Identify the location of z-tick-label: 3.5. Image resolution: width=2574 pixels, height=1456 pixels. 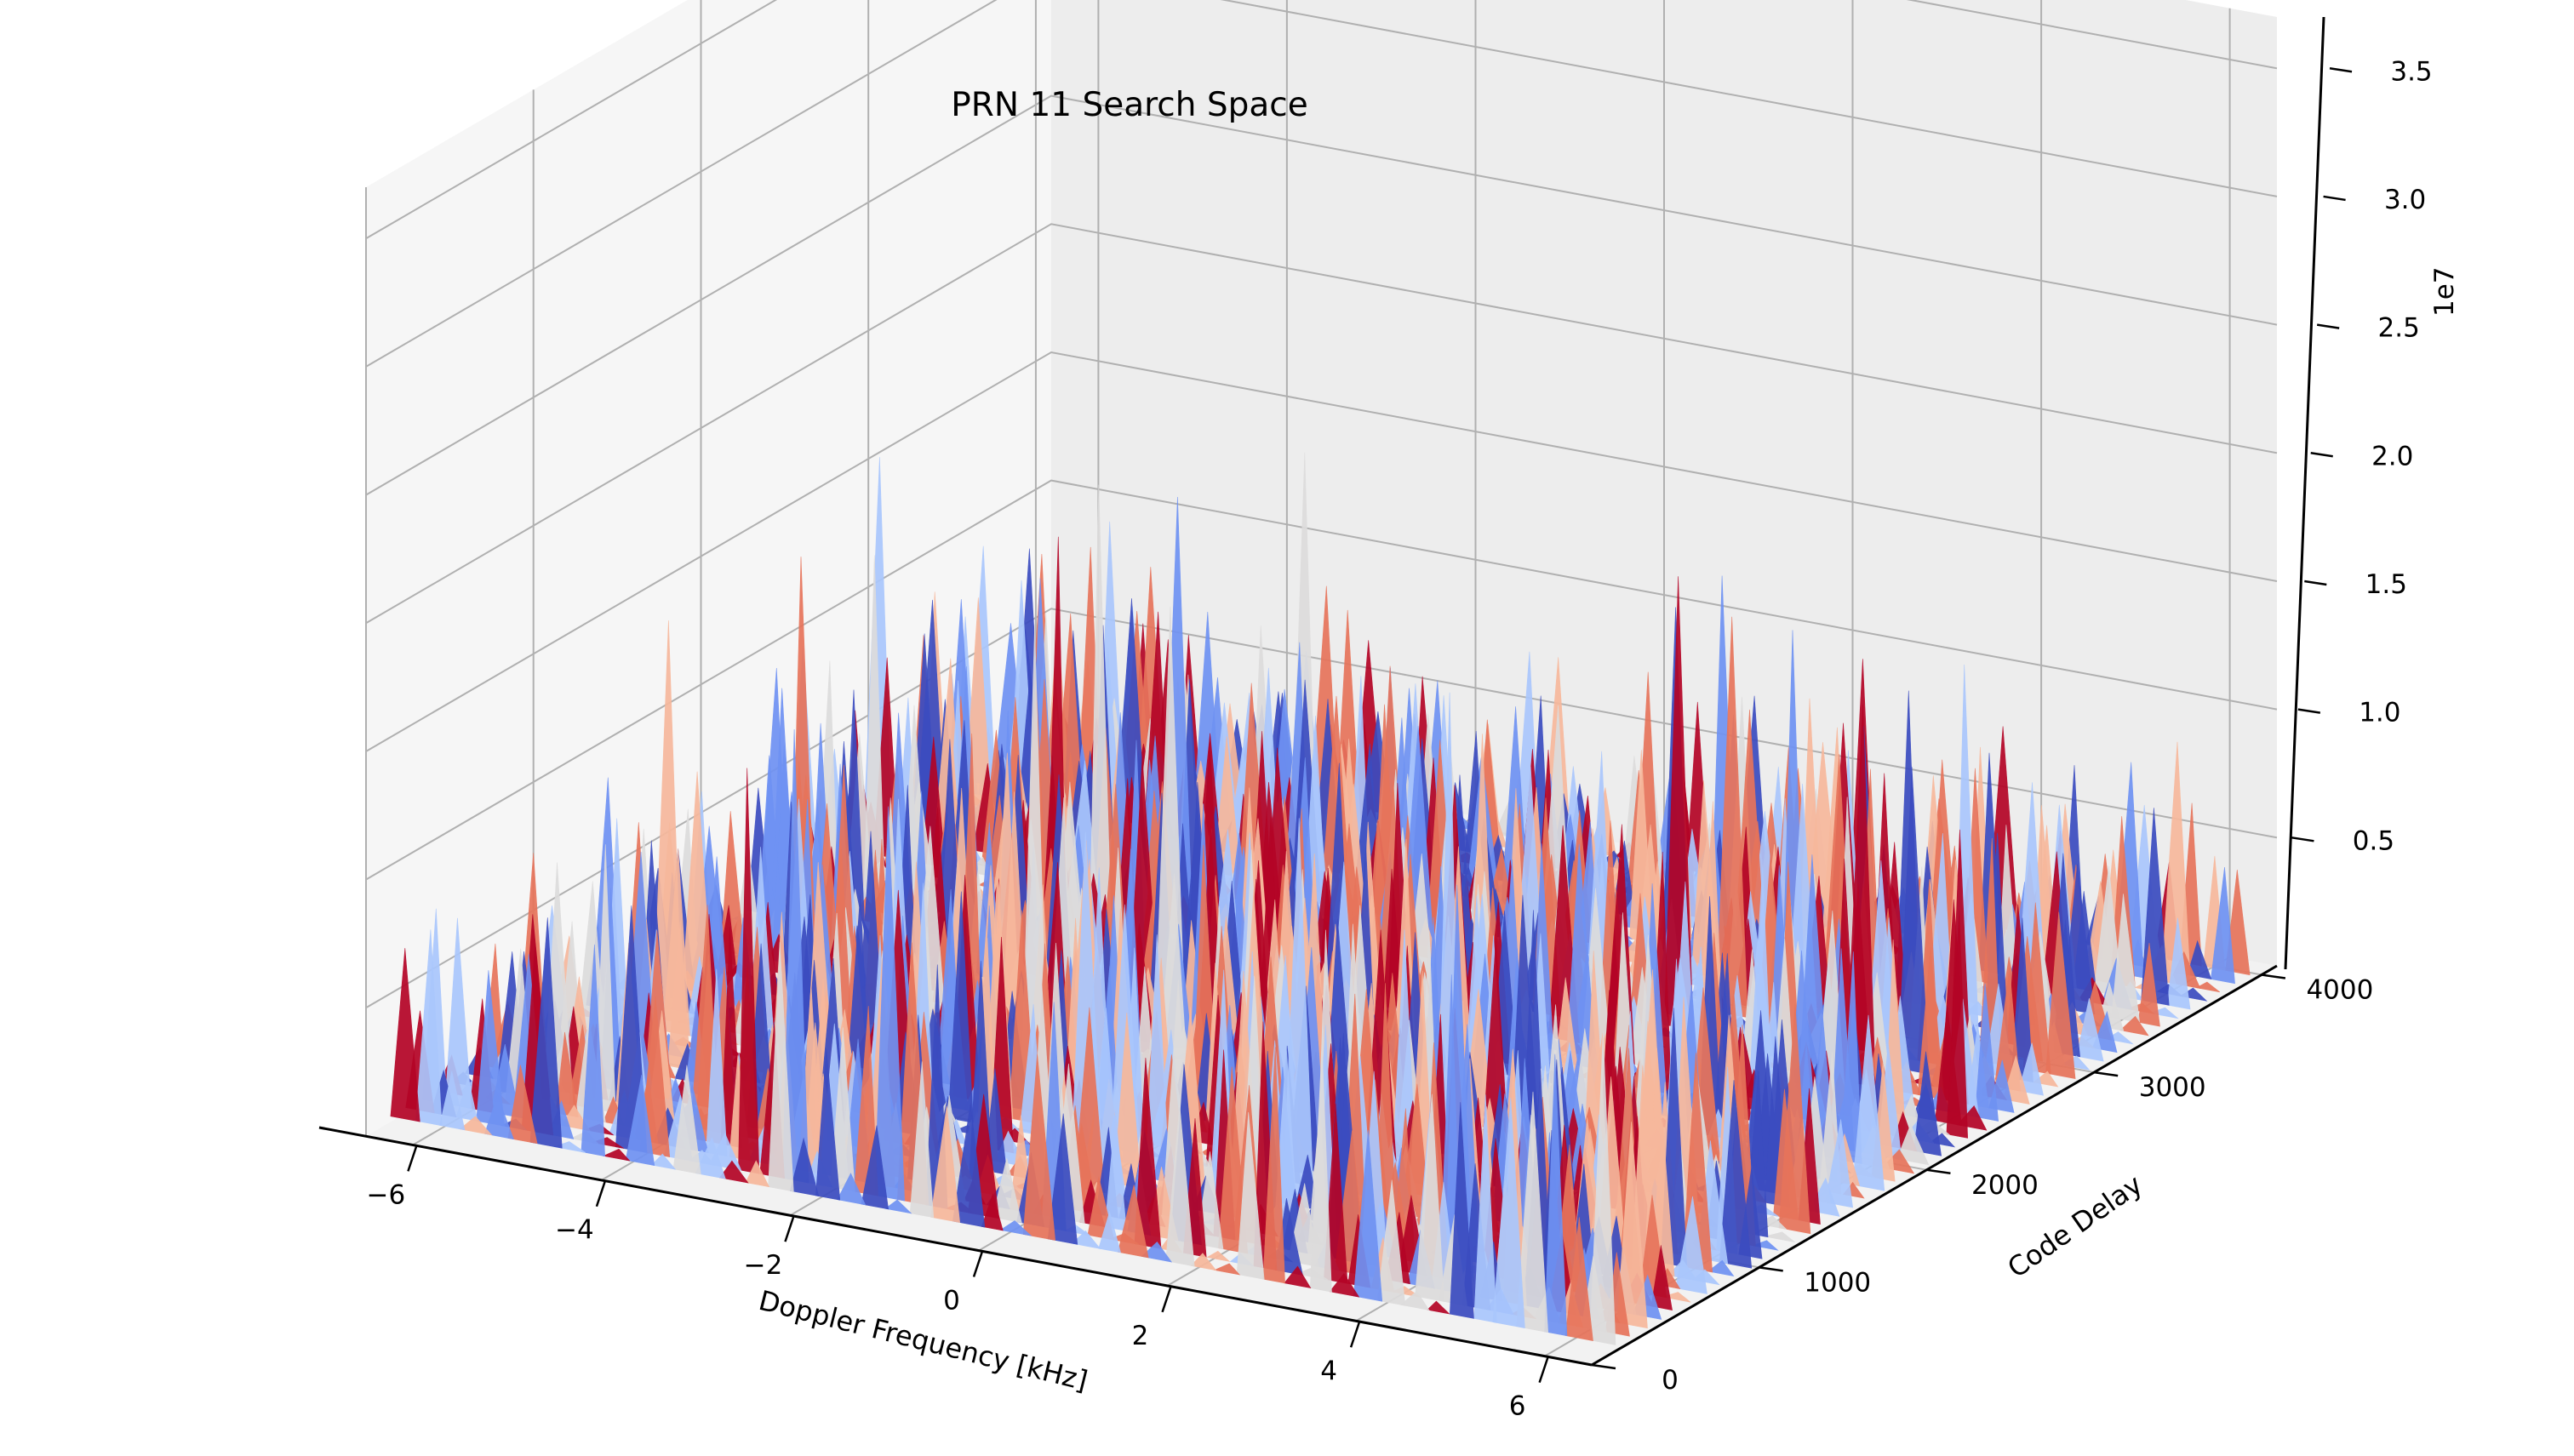
(2411, 71).